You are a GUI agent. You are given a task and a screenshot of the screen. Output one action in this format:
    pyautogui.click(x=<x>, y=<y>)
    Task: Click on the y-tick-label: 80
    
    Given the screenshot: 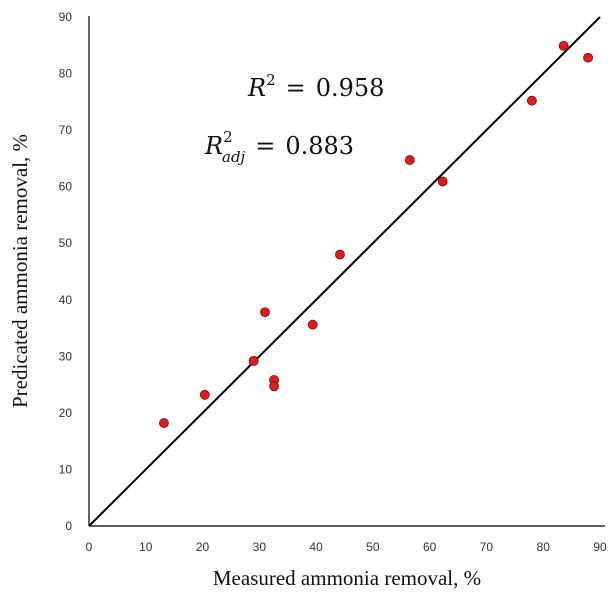 What is the action you would take?
    pyautogui.click(x=66, y=74)
    